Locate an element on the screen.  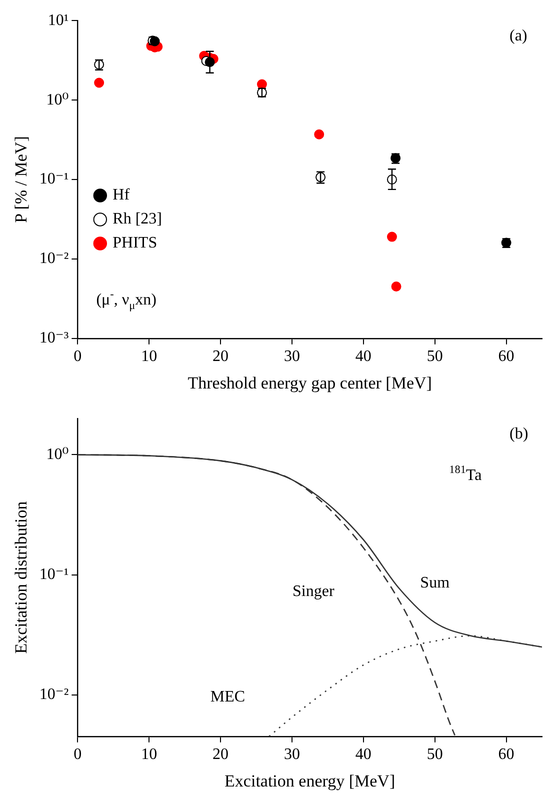
y-tick-label: 10⁻³ is located at coordinates (54, 338).